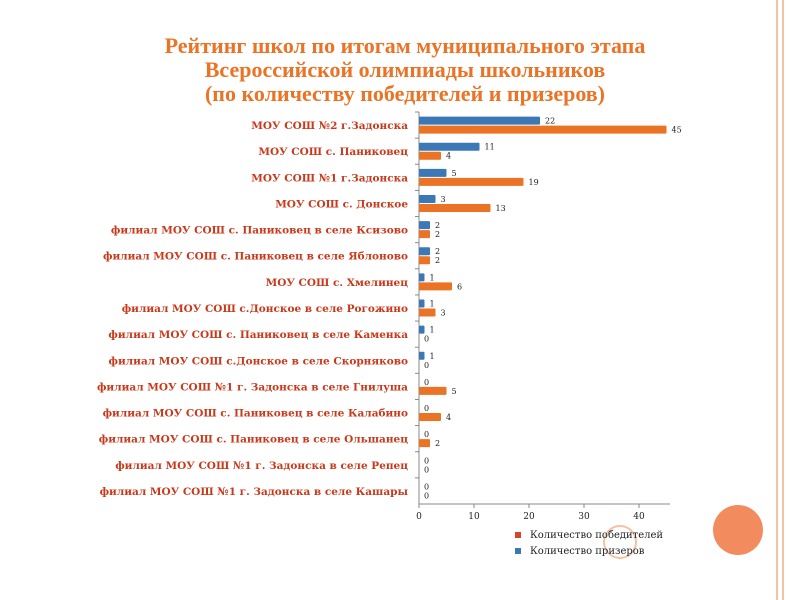 The width and height of the screenshot is (800, 600). I want to click on x-tick-label: 30, so click(584, 517).